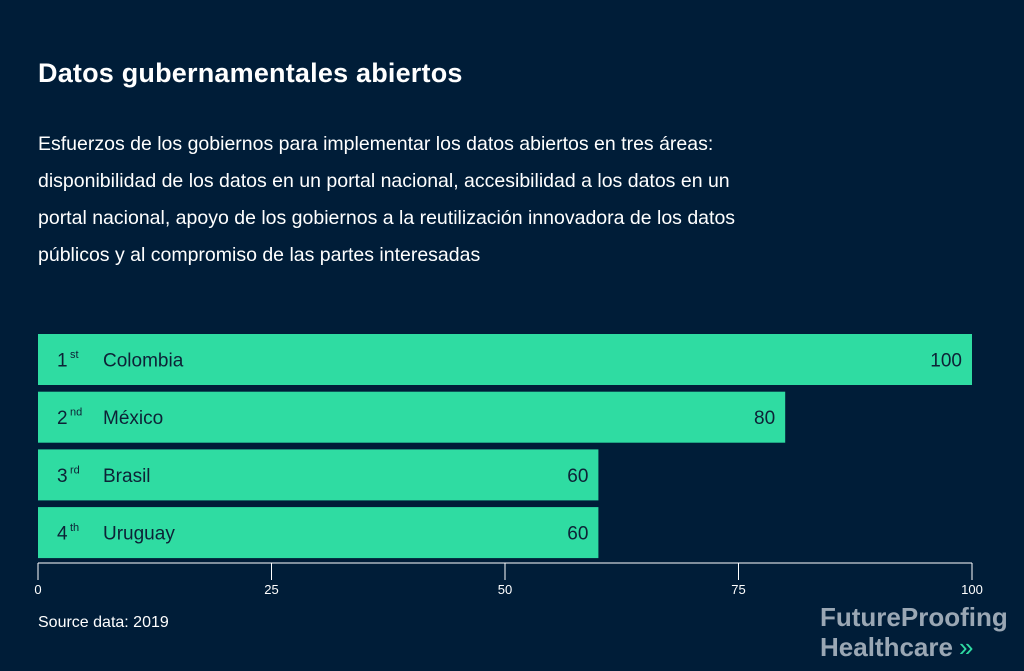 The image size is (1024, 671). Describe the element at coordinates (505, 589) in the screenshot. I see `x-tick-label: 50` at that location.